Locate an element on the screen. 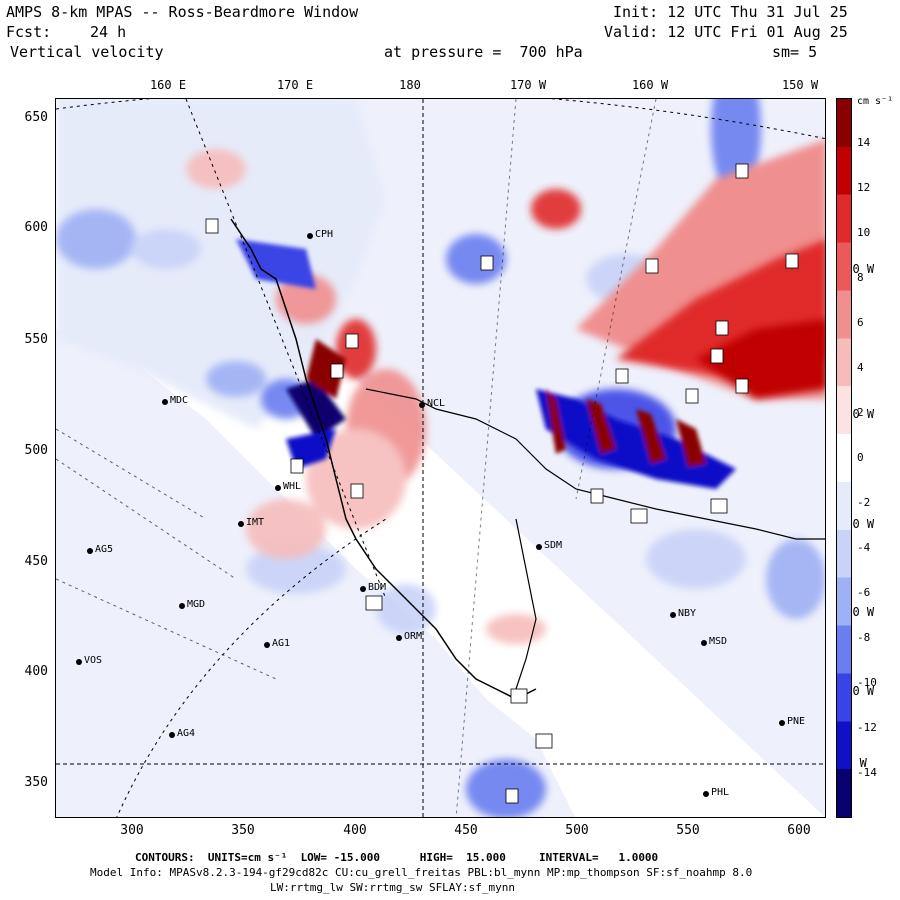 The image size is (900, 900). station-label: ORM is located at coordinates (413, 636).